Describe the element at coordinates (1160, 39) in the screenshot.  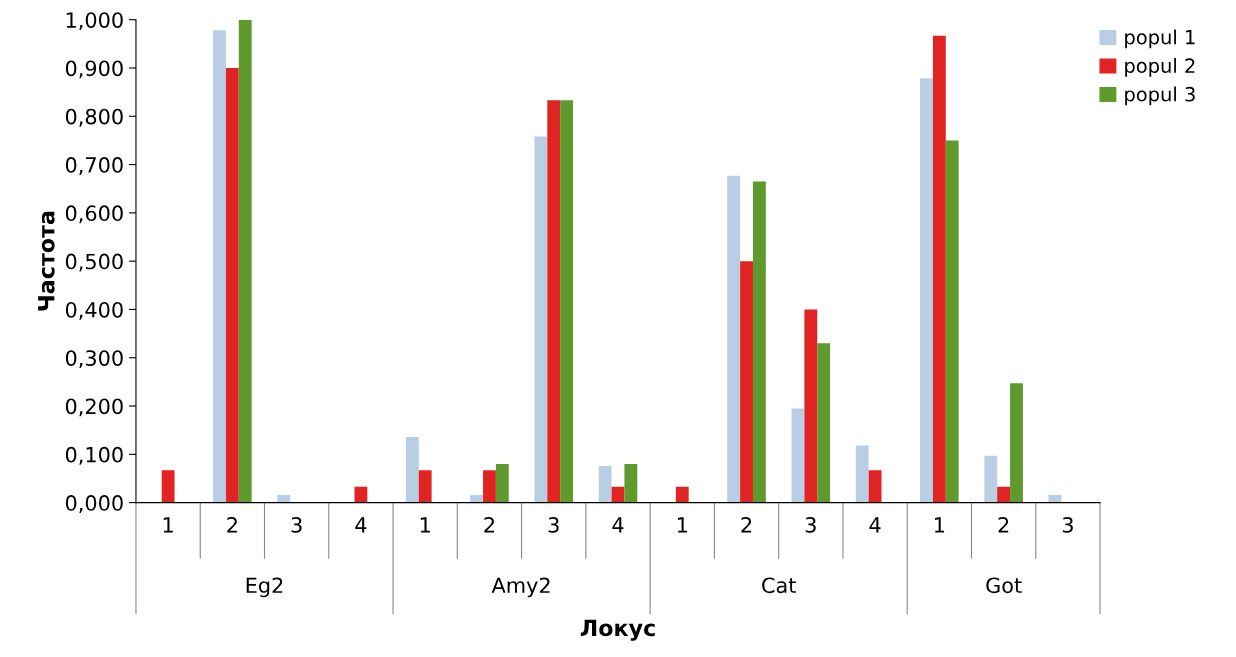
I see `legend-label: popul 1` at that location.